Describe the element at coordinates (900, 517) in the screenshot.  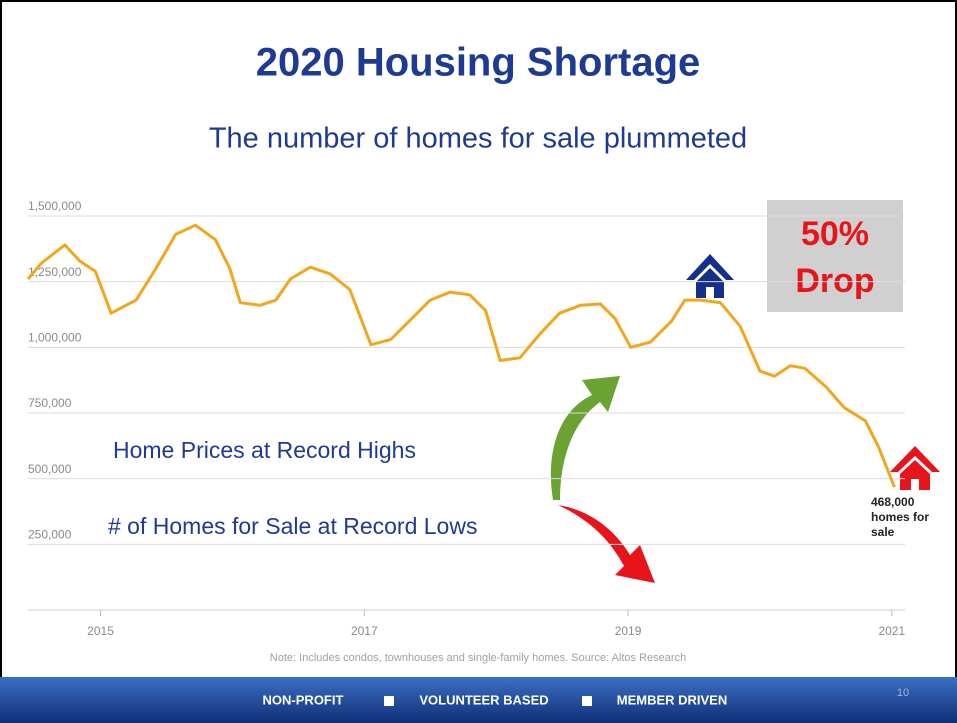
I see `end-label: homes for` at that location.